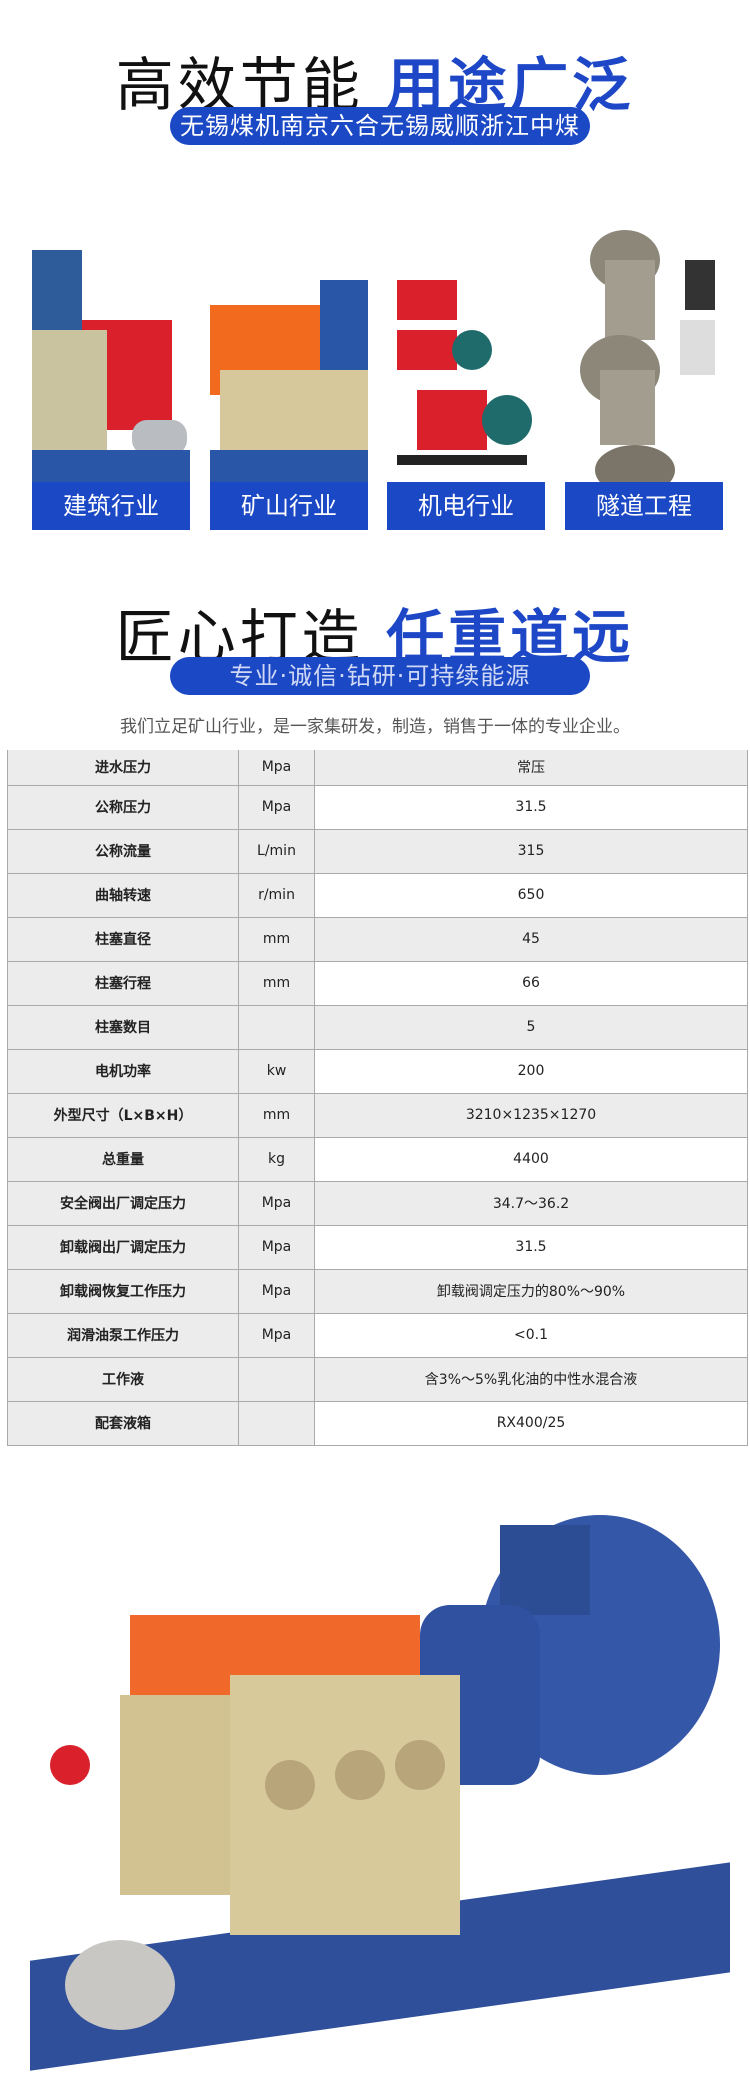  What do you see at coordinates (531, 1115) in the screenshot?
I see `spec-value: 3210×1235×1270` at bounding box center [531, 1115].